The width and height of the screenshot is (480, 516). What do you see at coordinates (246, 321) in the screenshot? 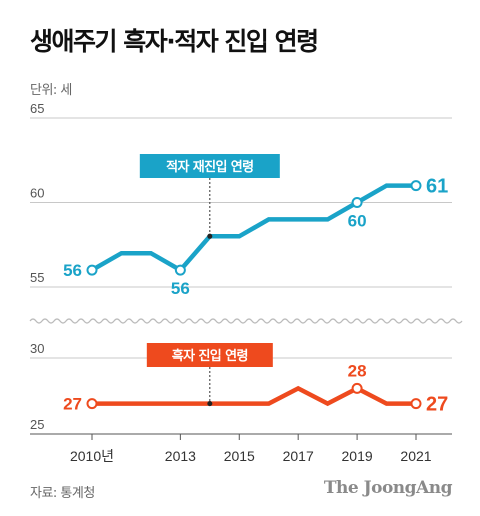
I see `axis-break` at bounding box center [246, 321].